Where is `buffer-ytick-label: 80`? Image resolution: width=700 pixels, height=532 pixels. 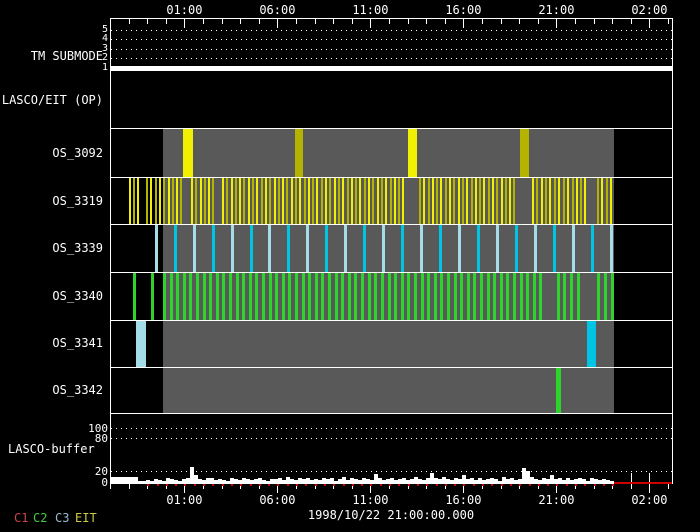
buffer-ytick-label: 80 is located at coordinates (101, 439).